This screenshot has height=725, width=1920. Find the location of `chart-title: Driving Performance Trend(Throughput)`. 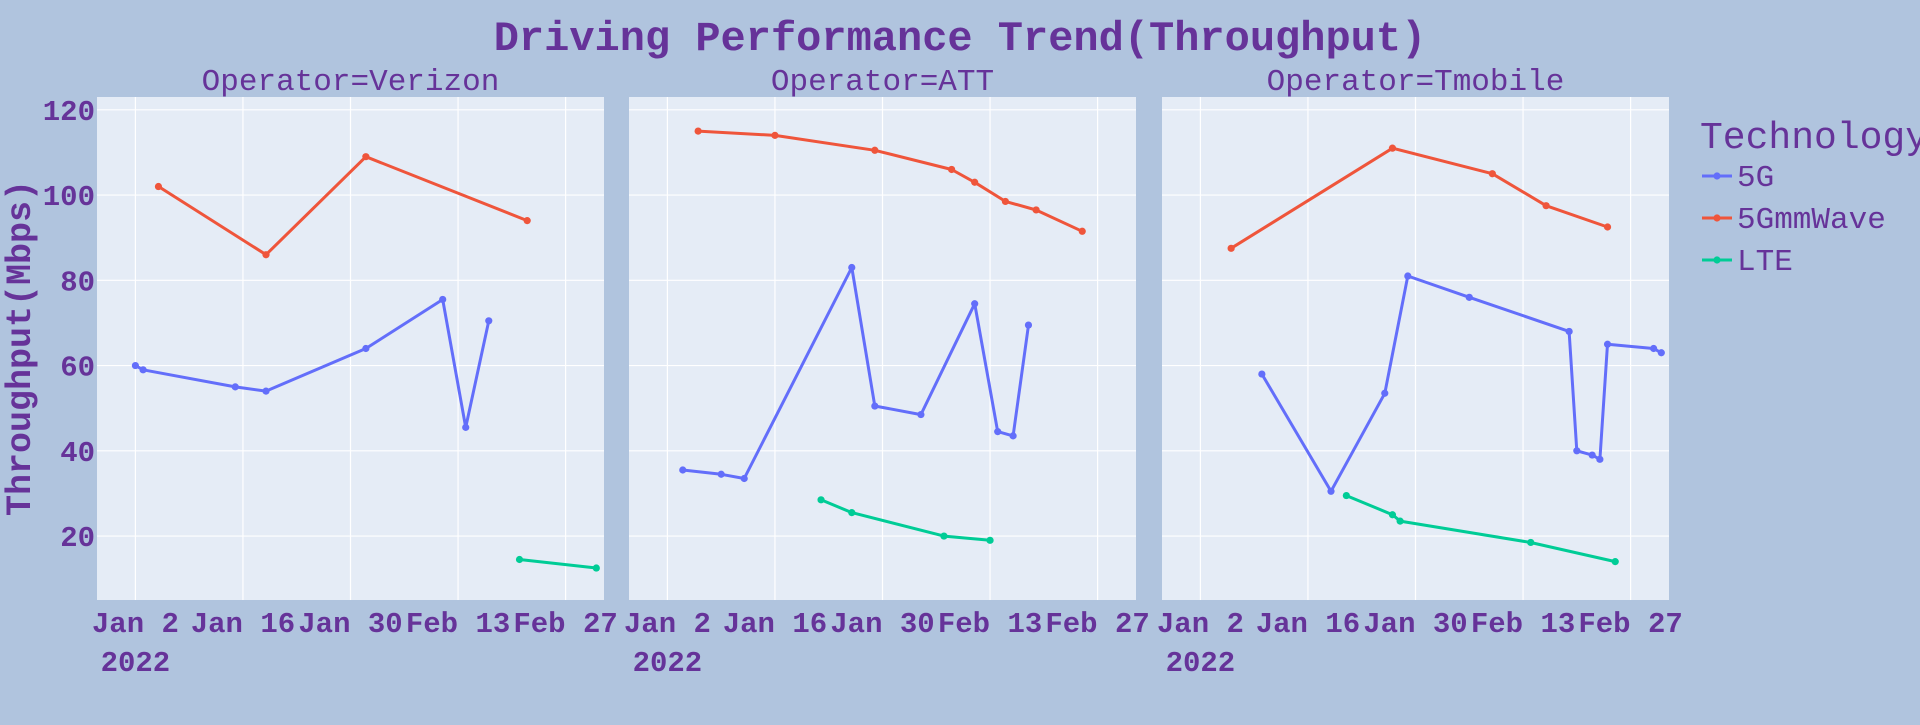

chart-title: Driving Performance Trend(Throughput) is located at coordinates (960, 39).